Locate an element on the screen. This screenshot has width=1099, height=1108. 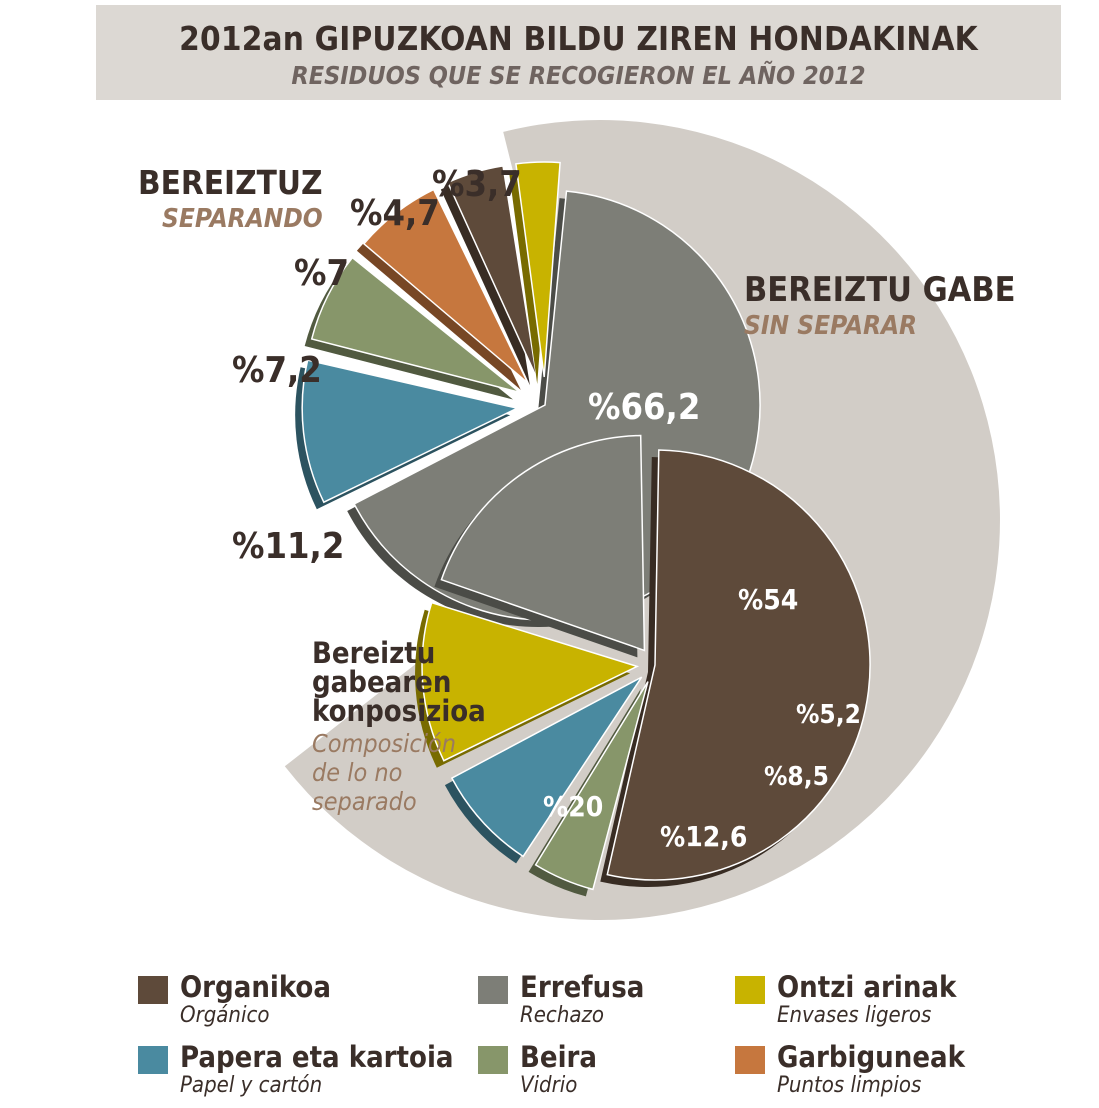
slice-label-light-packaging: %3,7 is located at coordinates (477, 184).